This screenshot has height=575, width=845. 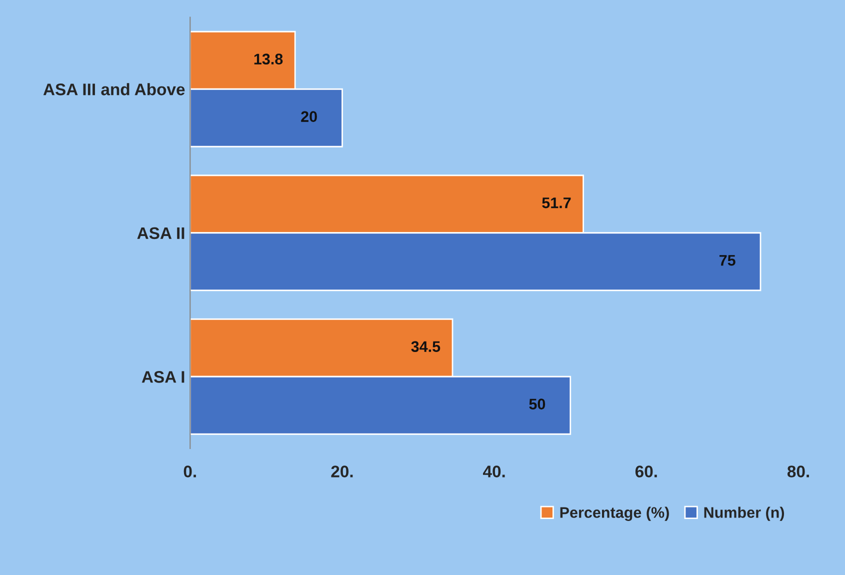 What do you see at coordinates (163, 377) in the screenshot?
I see `y-tick-label: ASA I` at bounding box center [163, 377].